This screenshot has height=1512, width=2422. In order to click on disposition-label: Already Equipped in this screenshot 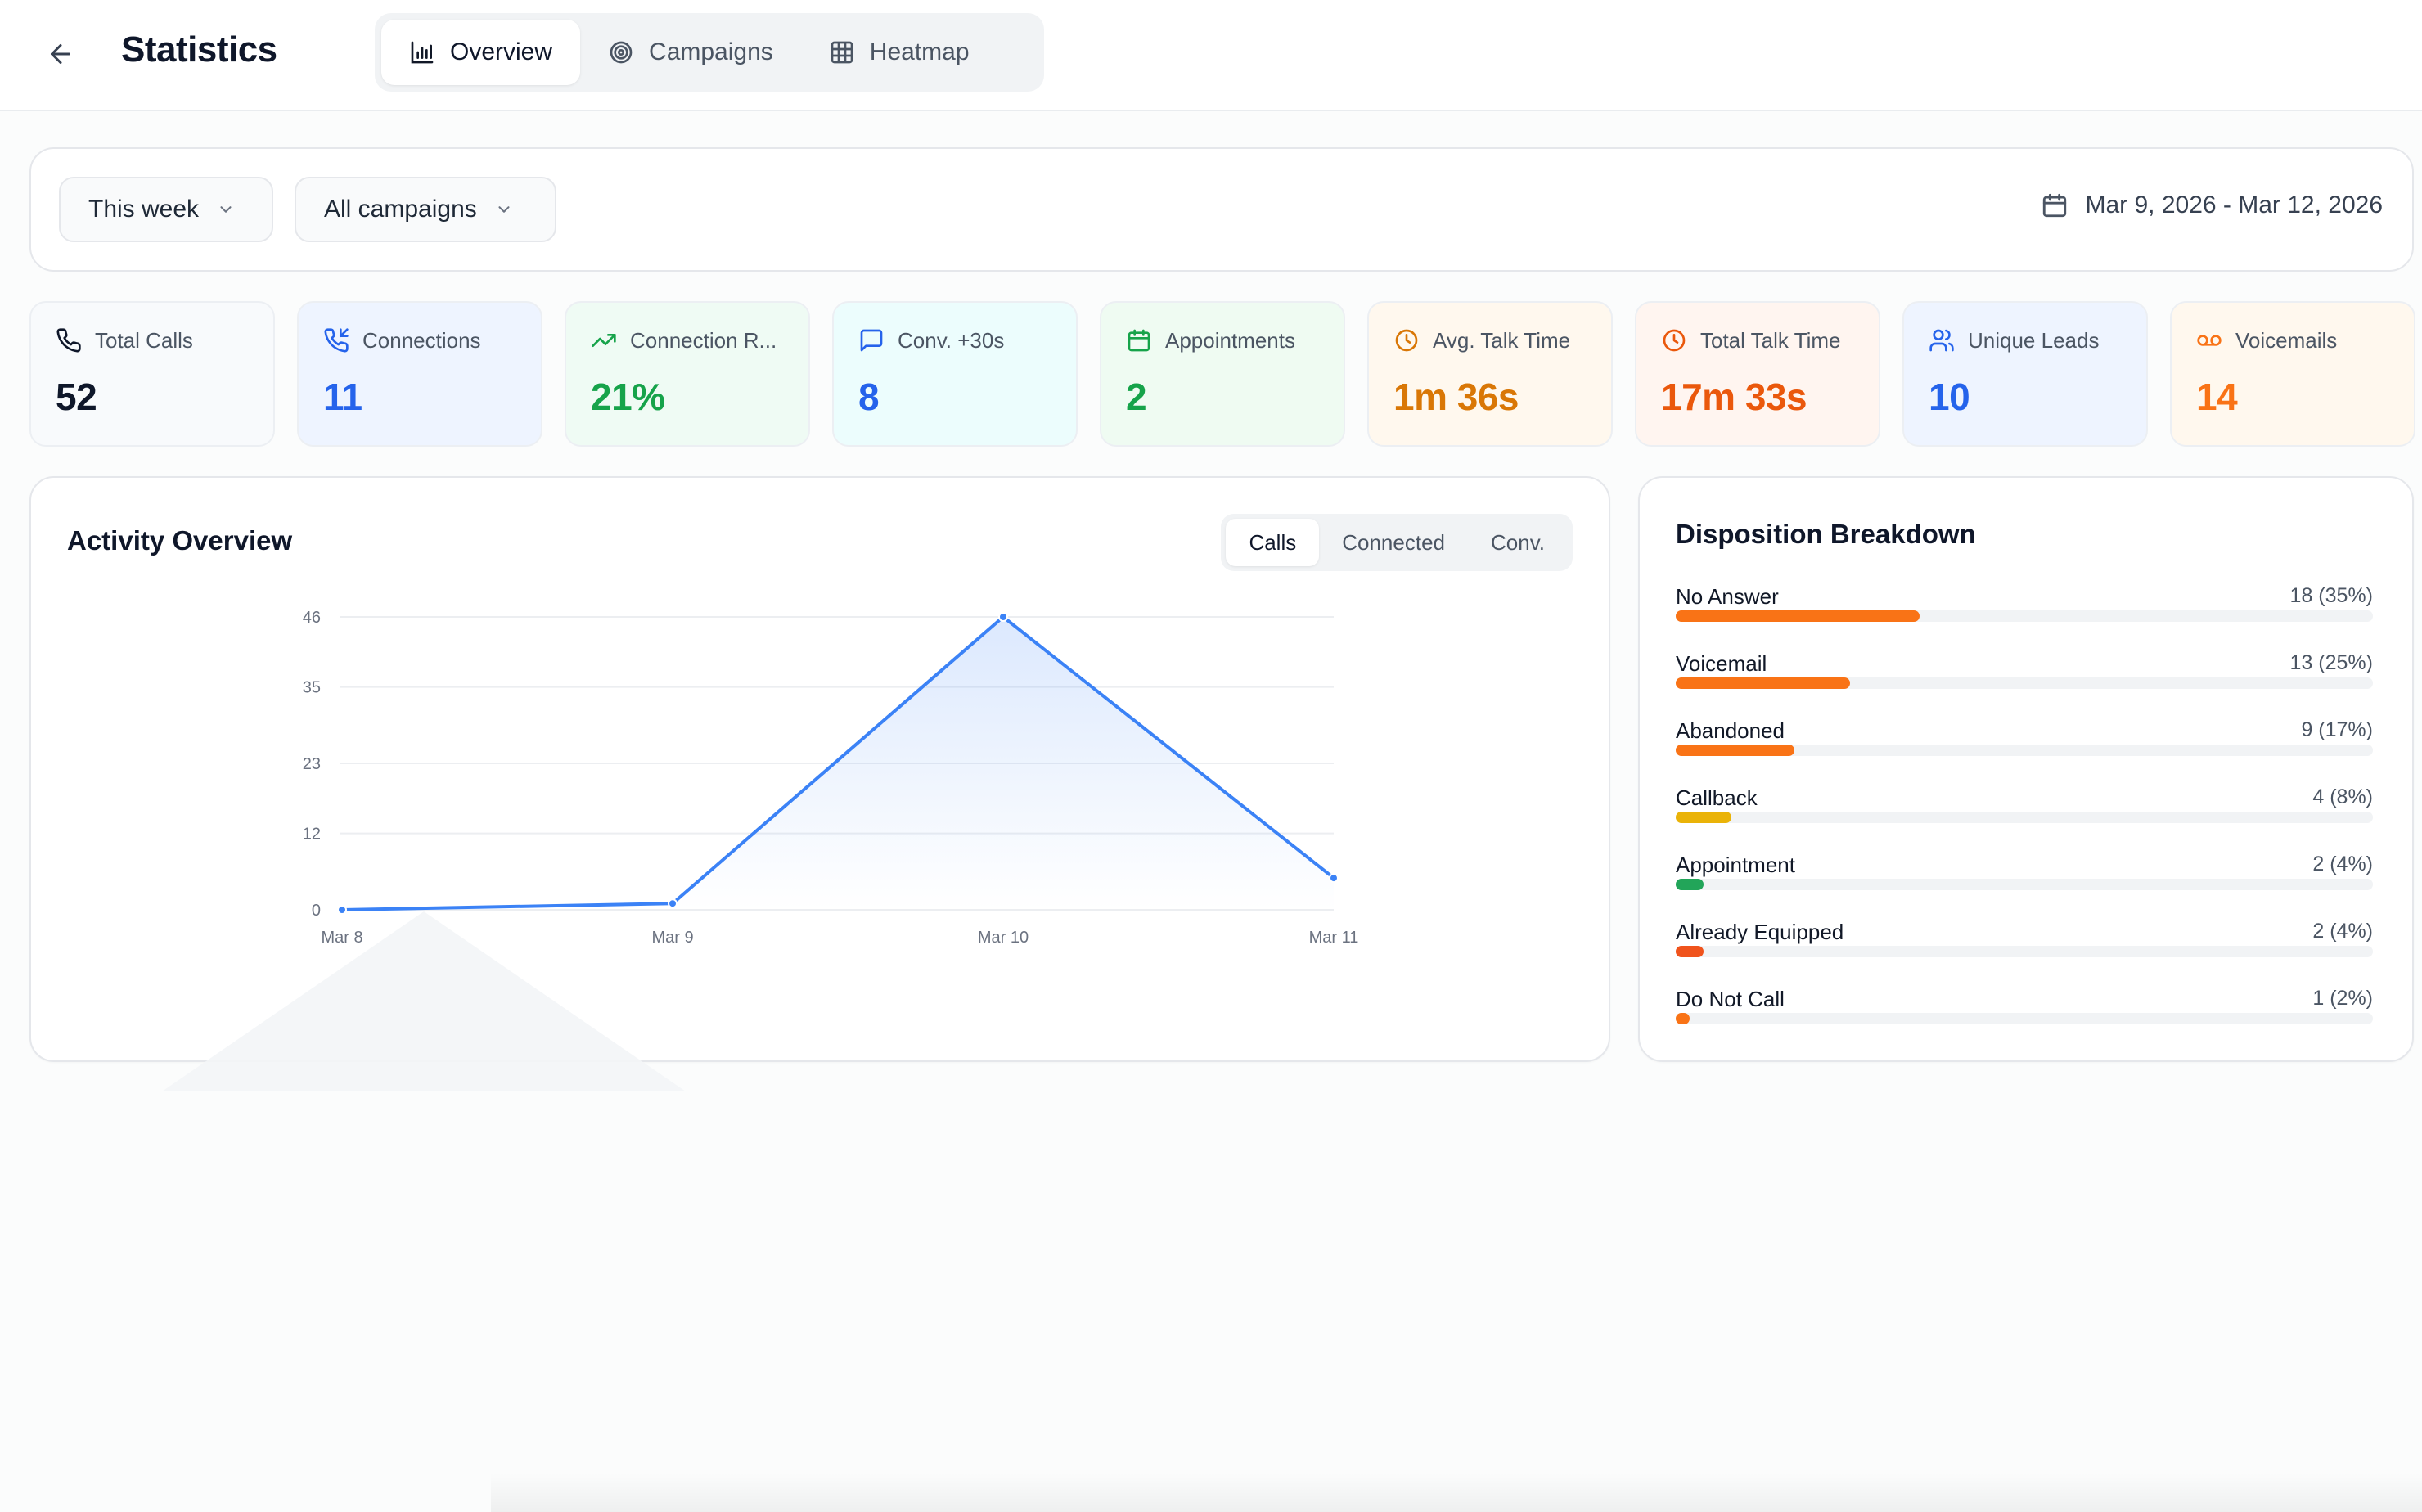, I will do `click(1760, 932)`.